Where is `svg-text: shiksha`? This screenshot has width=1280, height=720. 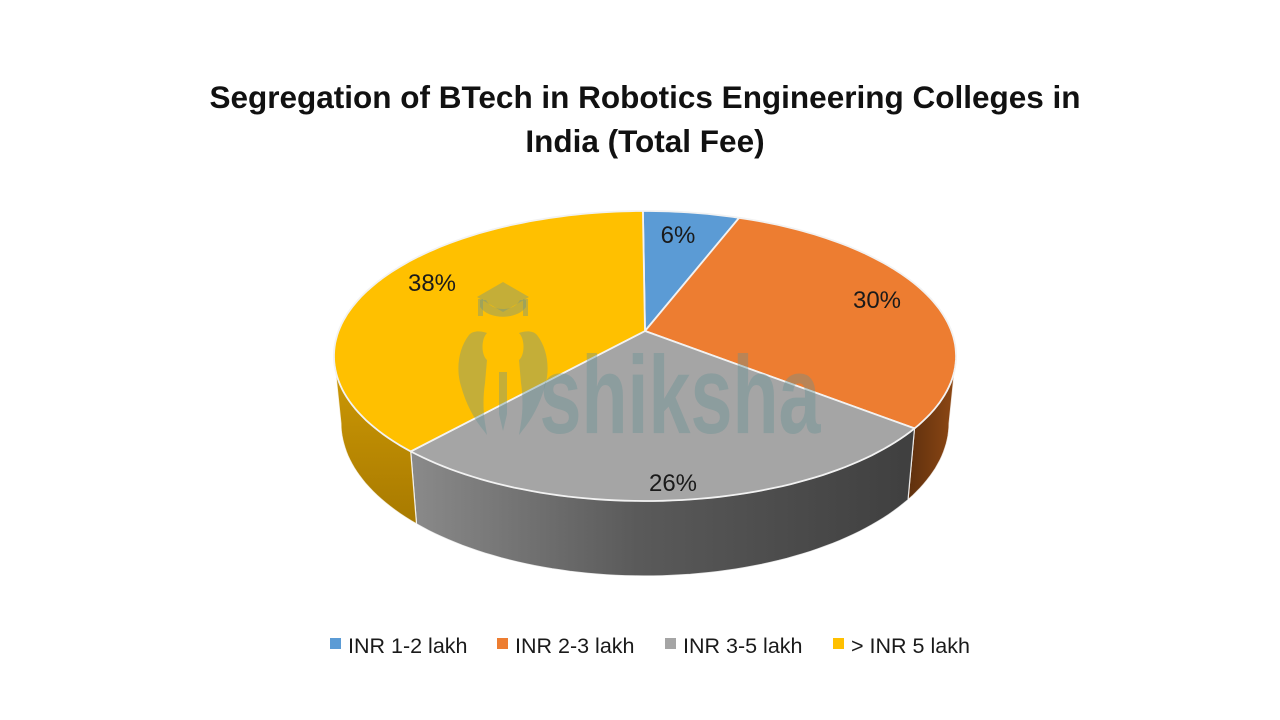
svg-text: shiksha is located at coordinates (681, 395).